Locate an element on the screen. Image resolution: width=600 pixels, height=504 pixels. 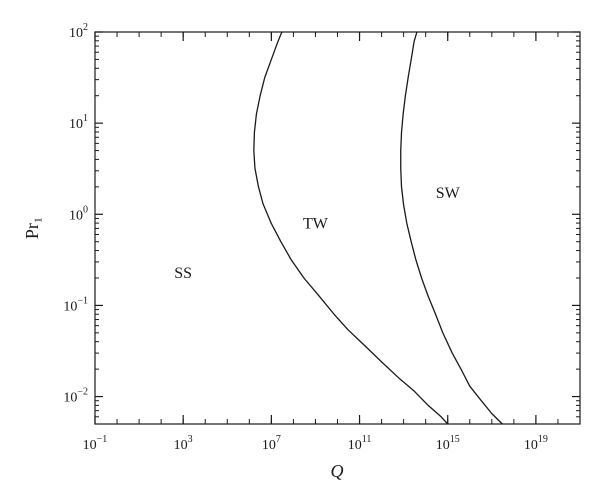
x-axis-title: Q is located at coordinates (337, 471).